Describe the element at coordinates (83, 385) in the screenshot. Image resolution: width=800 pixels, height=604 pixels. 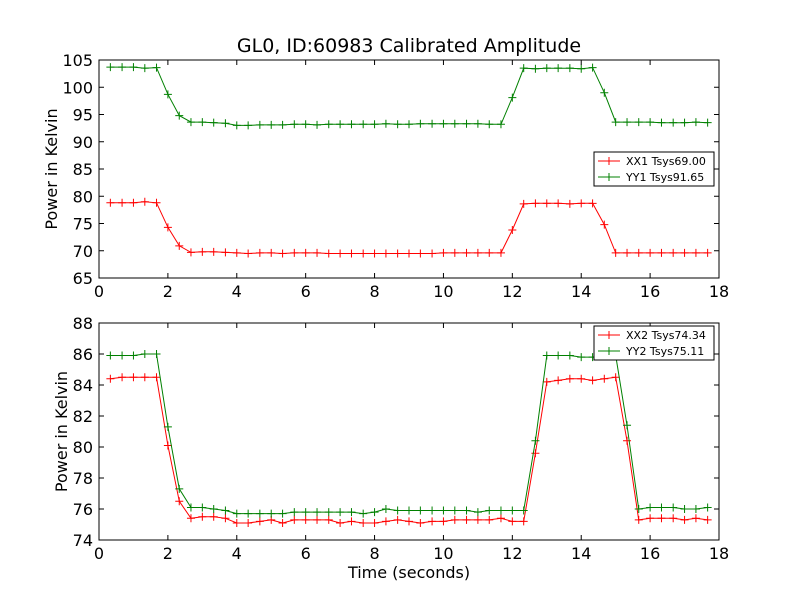
I see `y-tick-label: 84` at that location.